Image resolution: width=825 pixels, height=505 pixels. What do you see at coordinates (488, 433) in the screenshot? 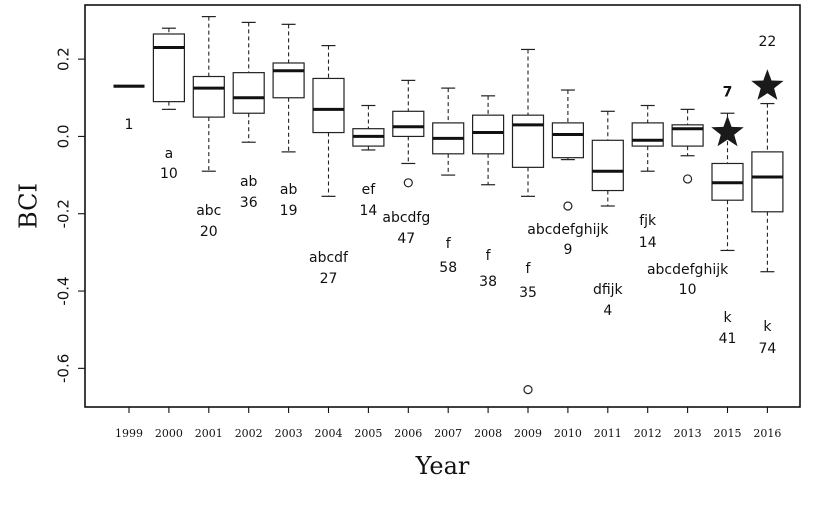
I see `x-tick-label-2008: 2008` at bounding box center [488, 433].